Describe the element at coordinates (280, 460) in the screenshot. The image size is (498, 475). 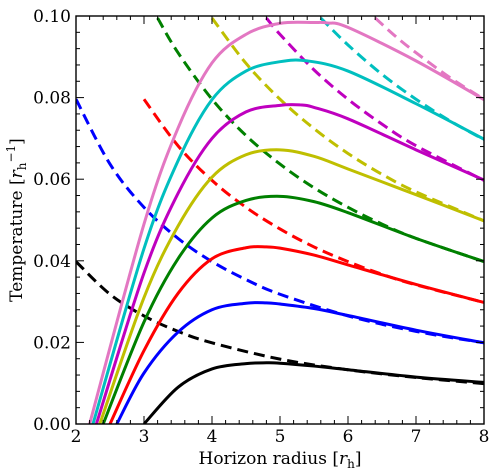
I see `x-axis-label: Horizon radius [rh]` at that location.